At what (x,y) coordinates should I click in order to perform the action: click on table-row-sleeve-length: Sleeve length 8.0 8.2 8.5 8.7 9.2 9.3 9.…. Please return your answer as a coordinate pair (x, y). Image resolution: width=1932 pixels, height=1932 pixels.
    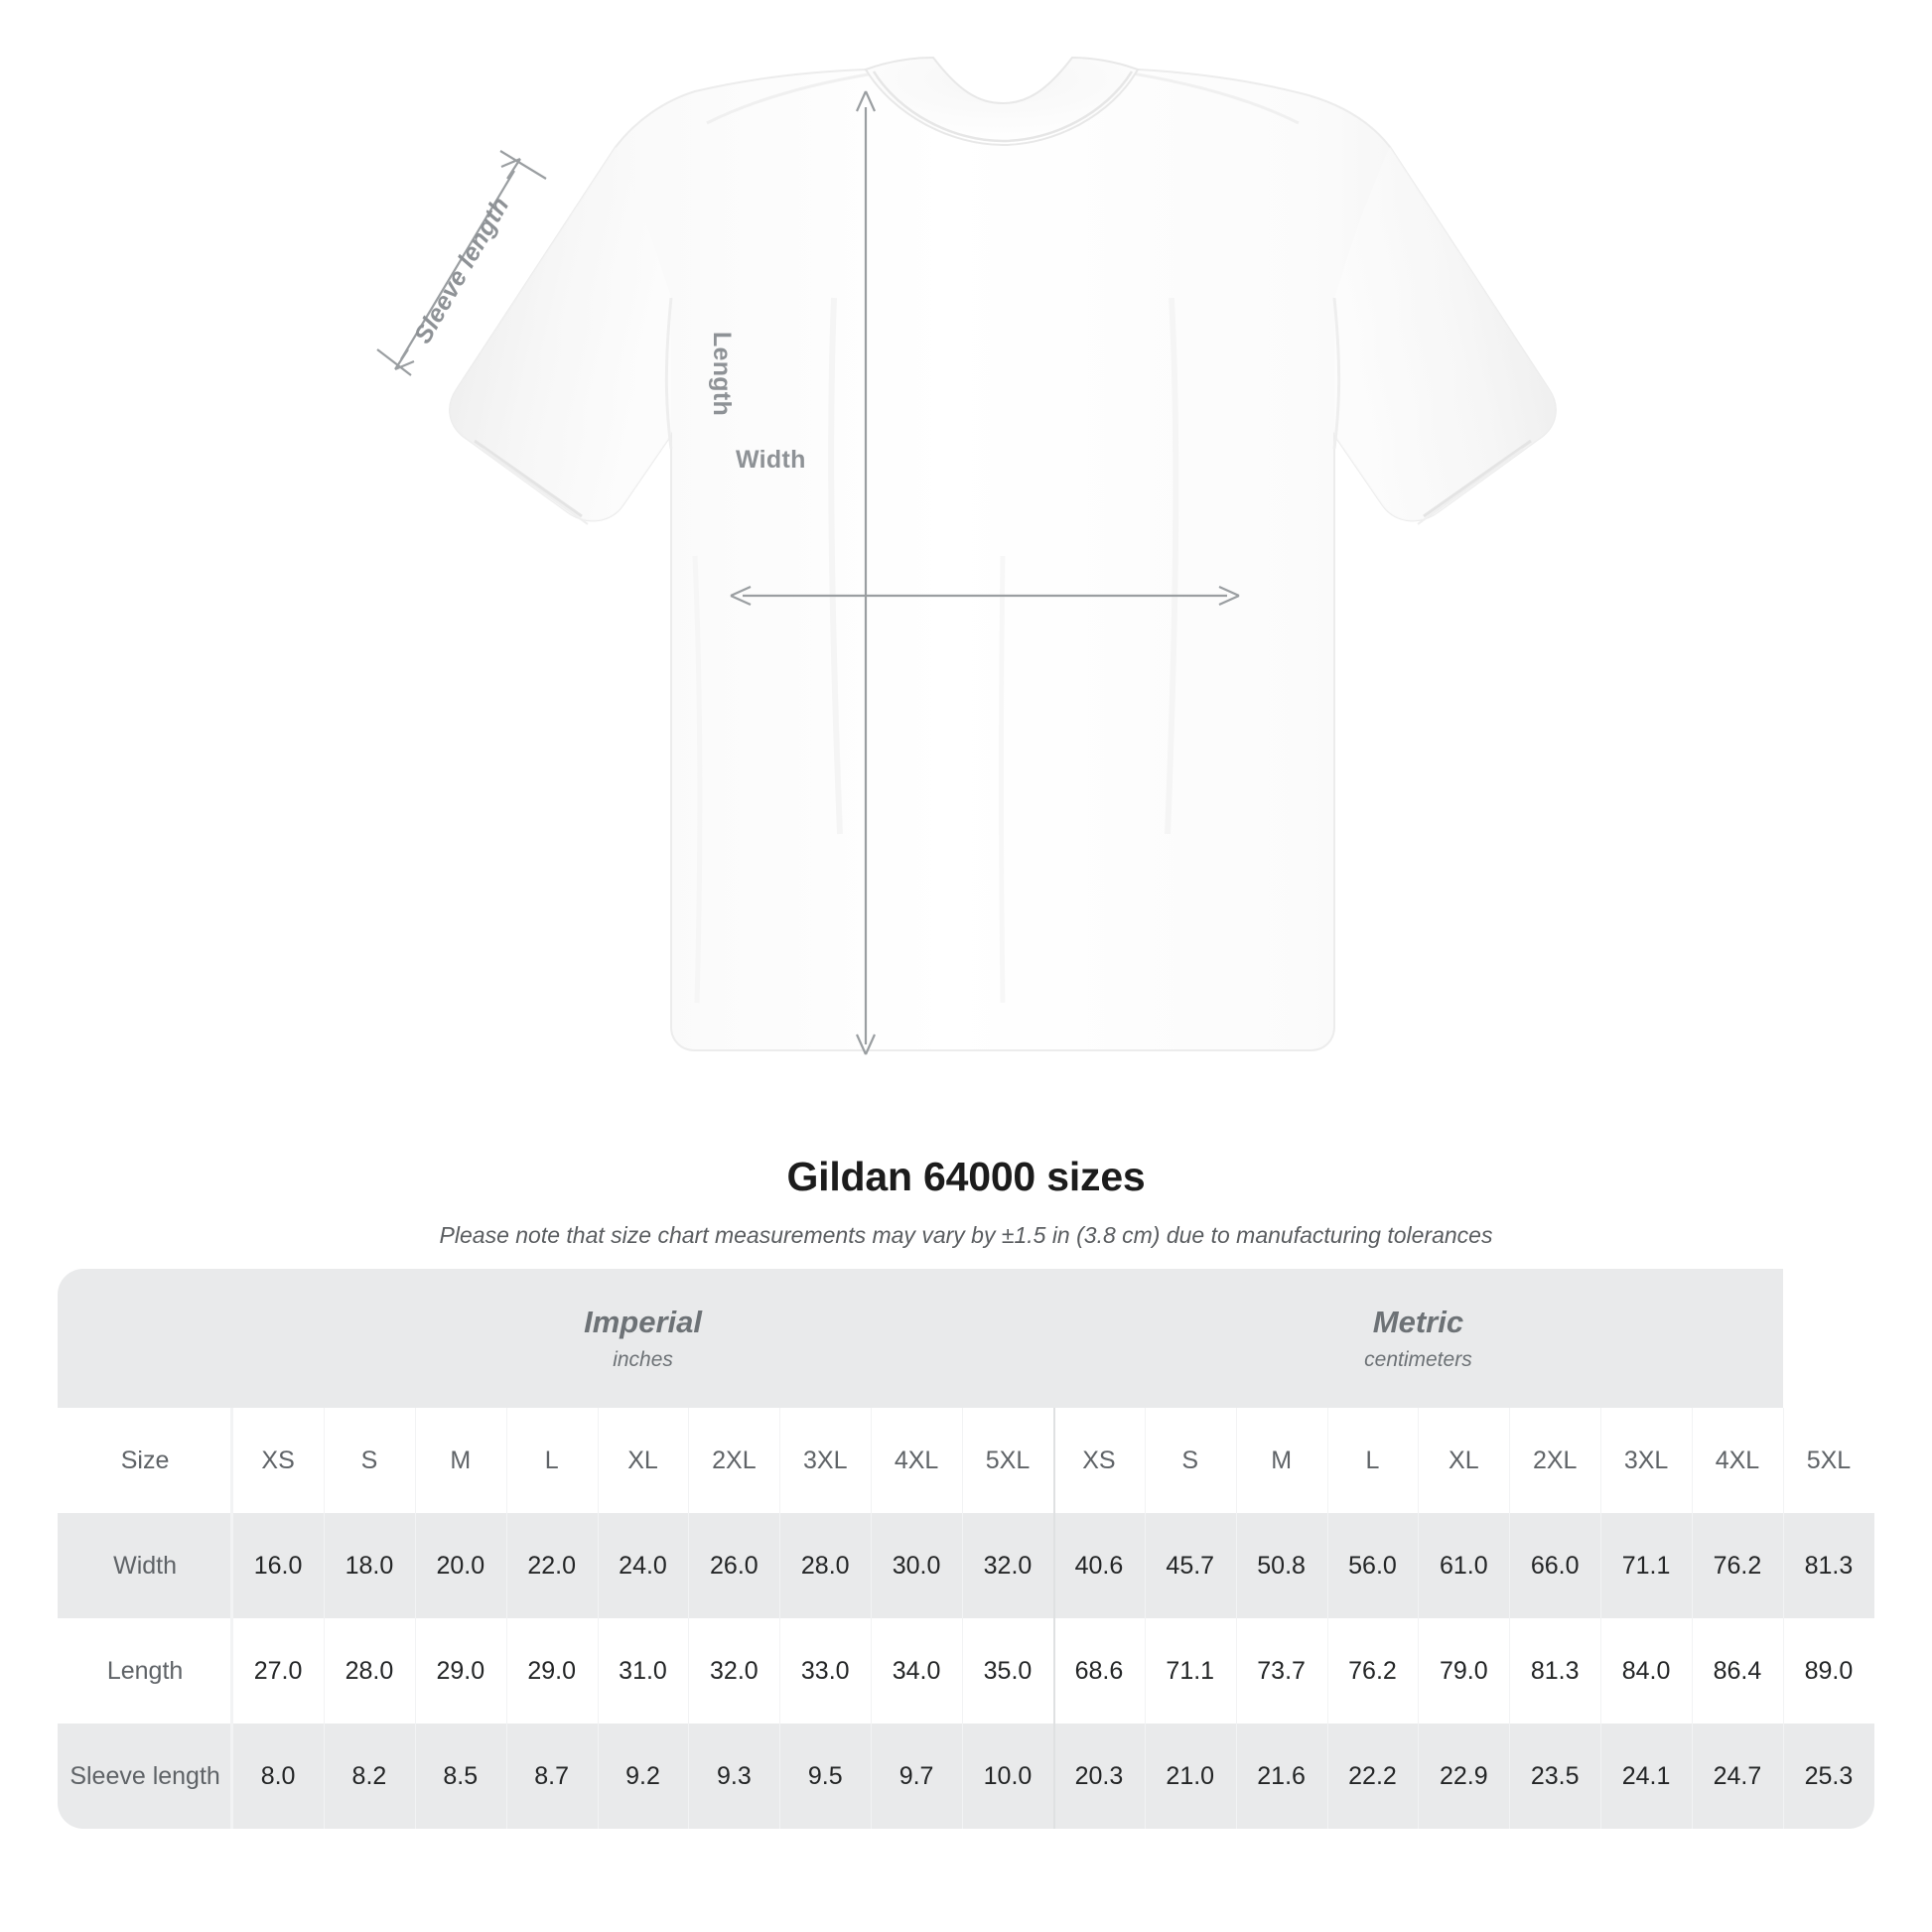
    Looking at the image, I should click on (966, 1777).